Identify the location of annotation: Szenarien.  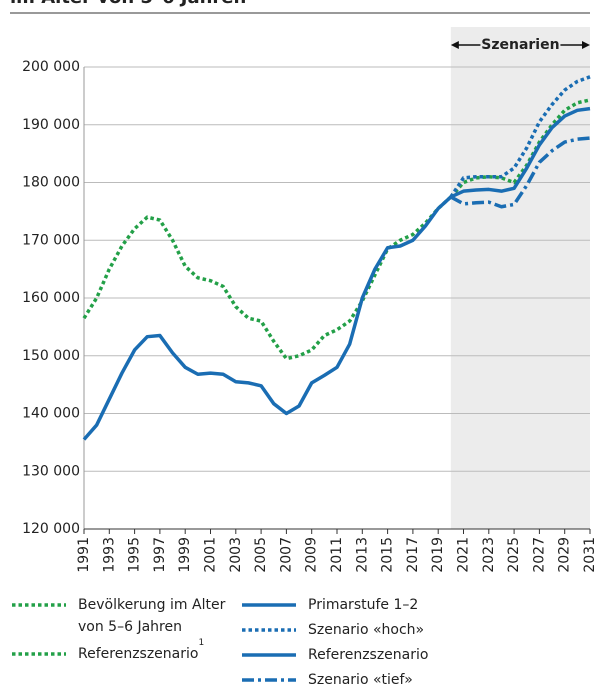
(520, 45).